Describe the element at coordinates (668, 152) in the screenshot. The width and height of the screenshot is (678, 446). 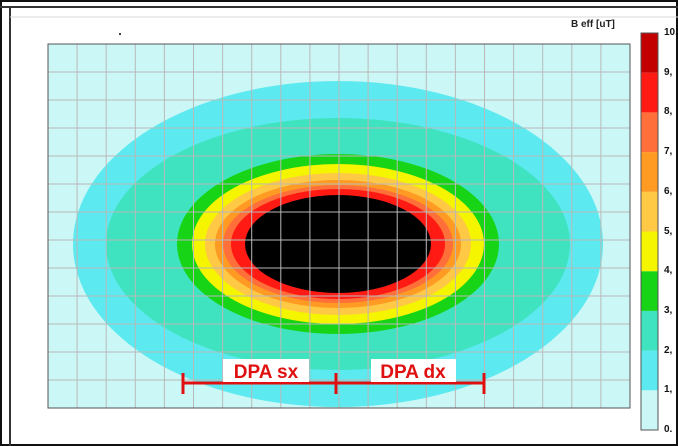
I see `colorbar-tick-label: 7,` at that location.